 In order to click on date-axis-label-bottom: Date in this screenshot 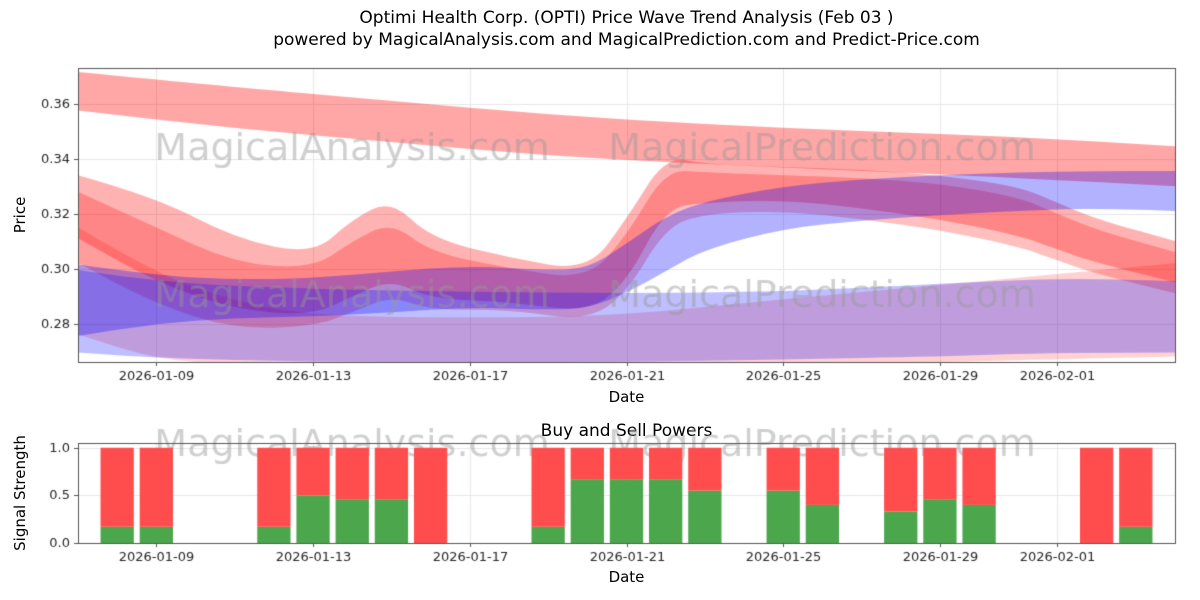, I will do `click(626, 577)`.